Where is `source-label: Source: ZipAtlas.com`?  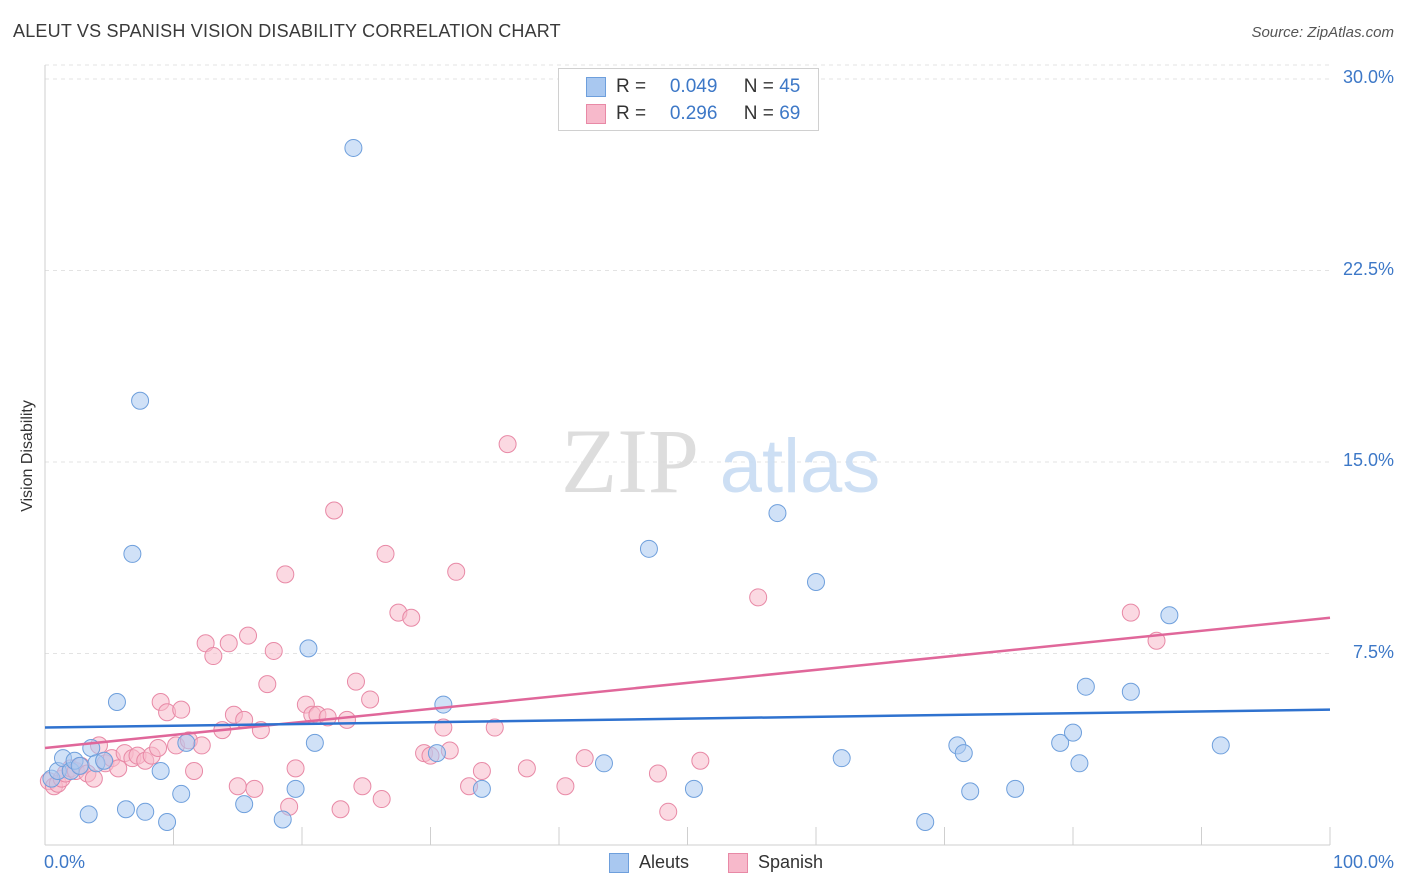 source-label: Source: ZipAtlas.com is located at coordinates (1322, 32).